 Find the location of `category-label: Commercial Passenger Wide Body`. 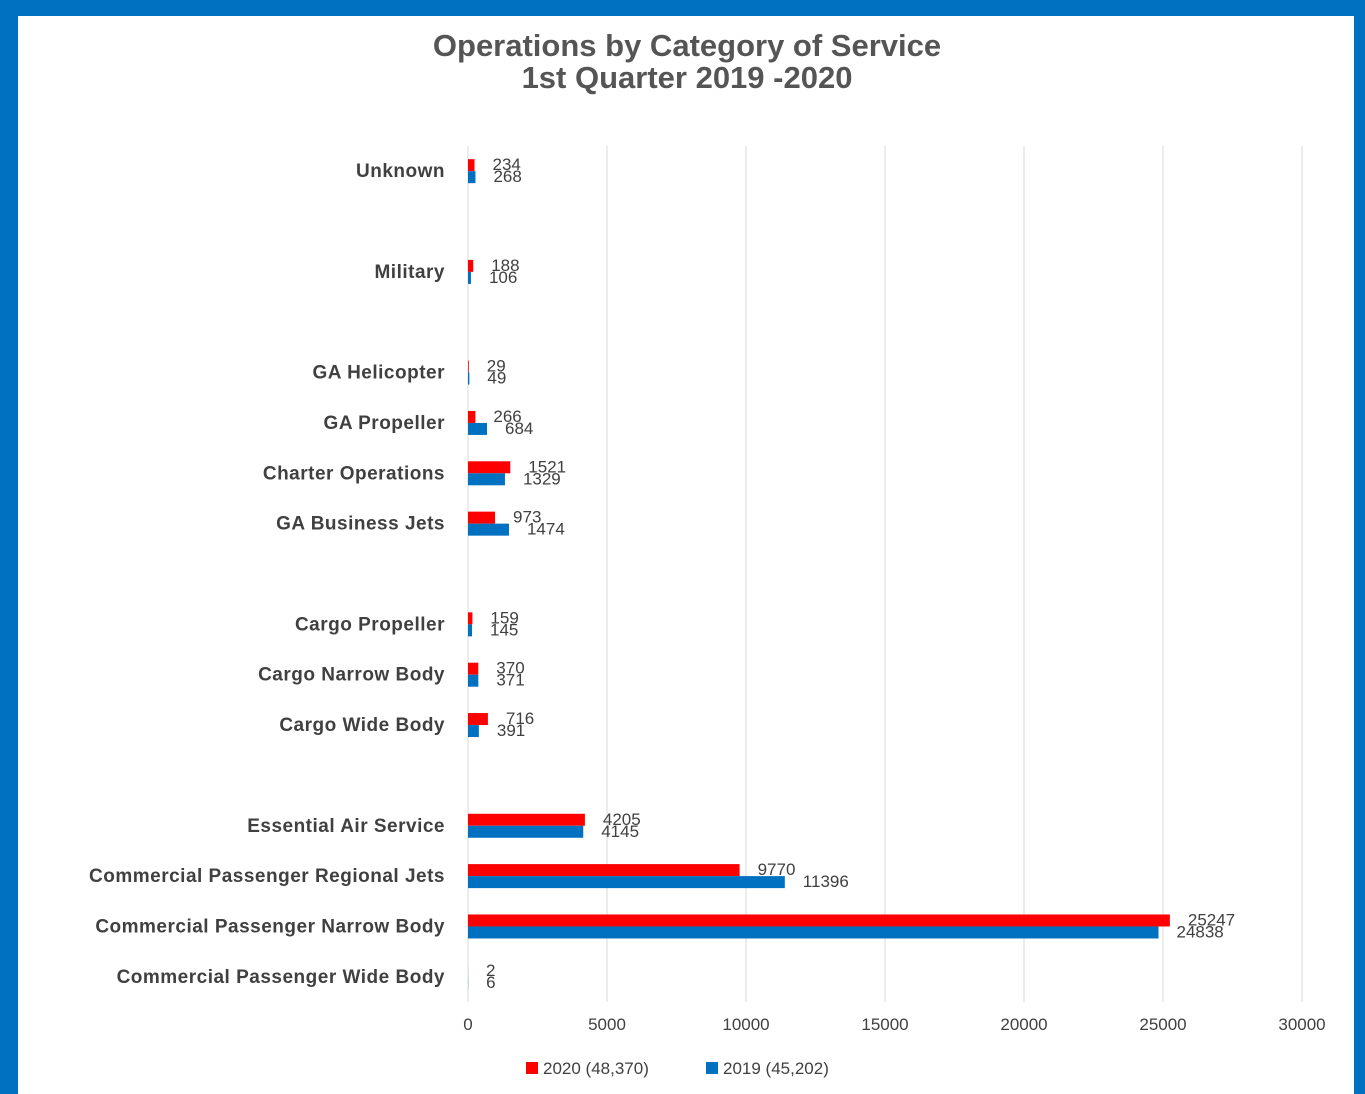

category-label: Commercial Passenger Wide Body is located at coordinates (281, 977).